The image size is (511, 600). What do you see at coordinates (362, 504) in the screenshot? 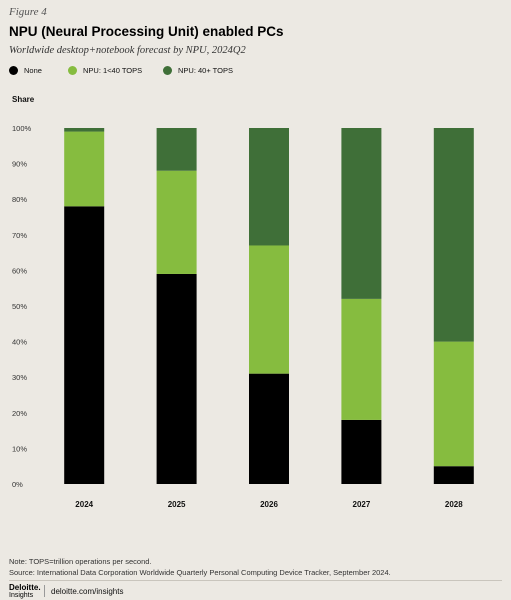
I see `x-tick-label: 2027` at bounding box center [362, 504].